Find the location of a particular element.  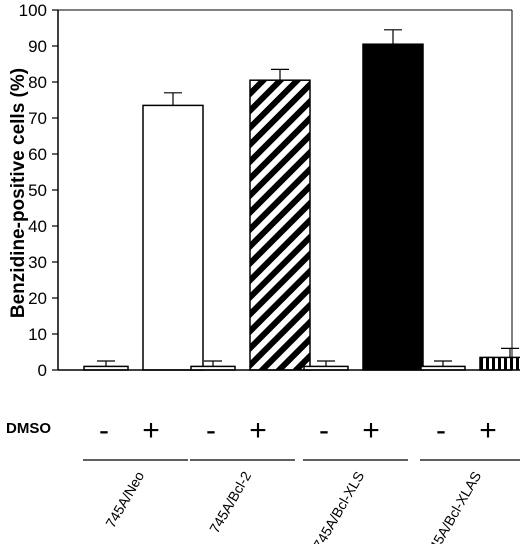

y-tick-label: 70 is located at coordinates (37, 118).